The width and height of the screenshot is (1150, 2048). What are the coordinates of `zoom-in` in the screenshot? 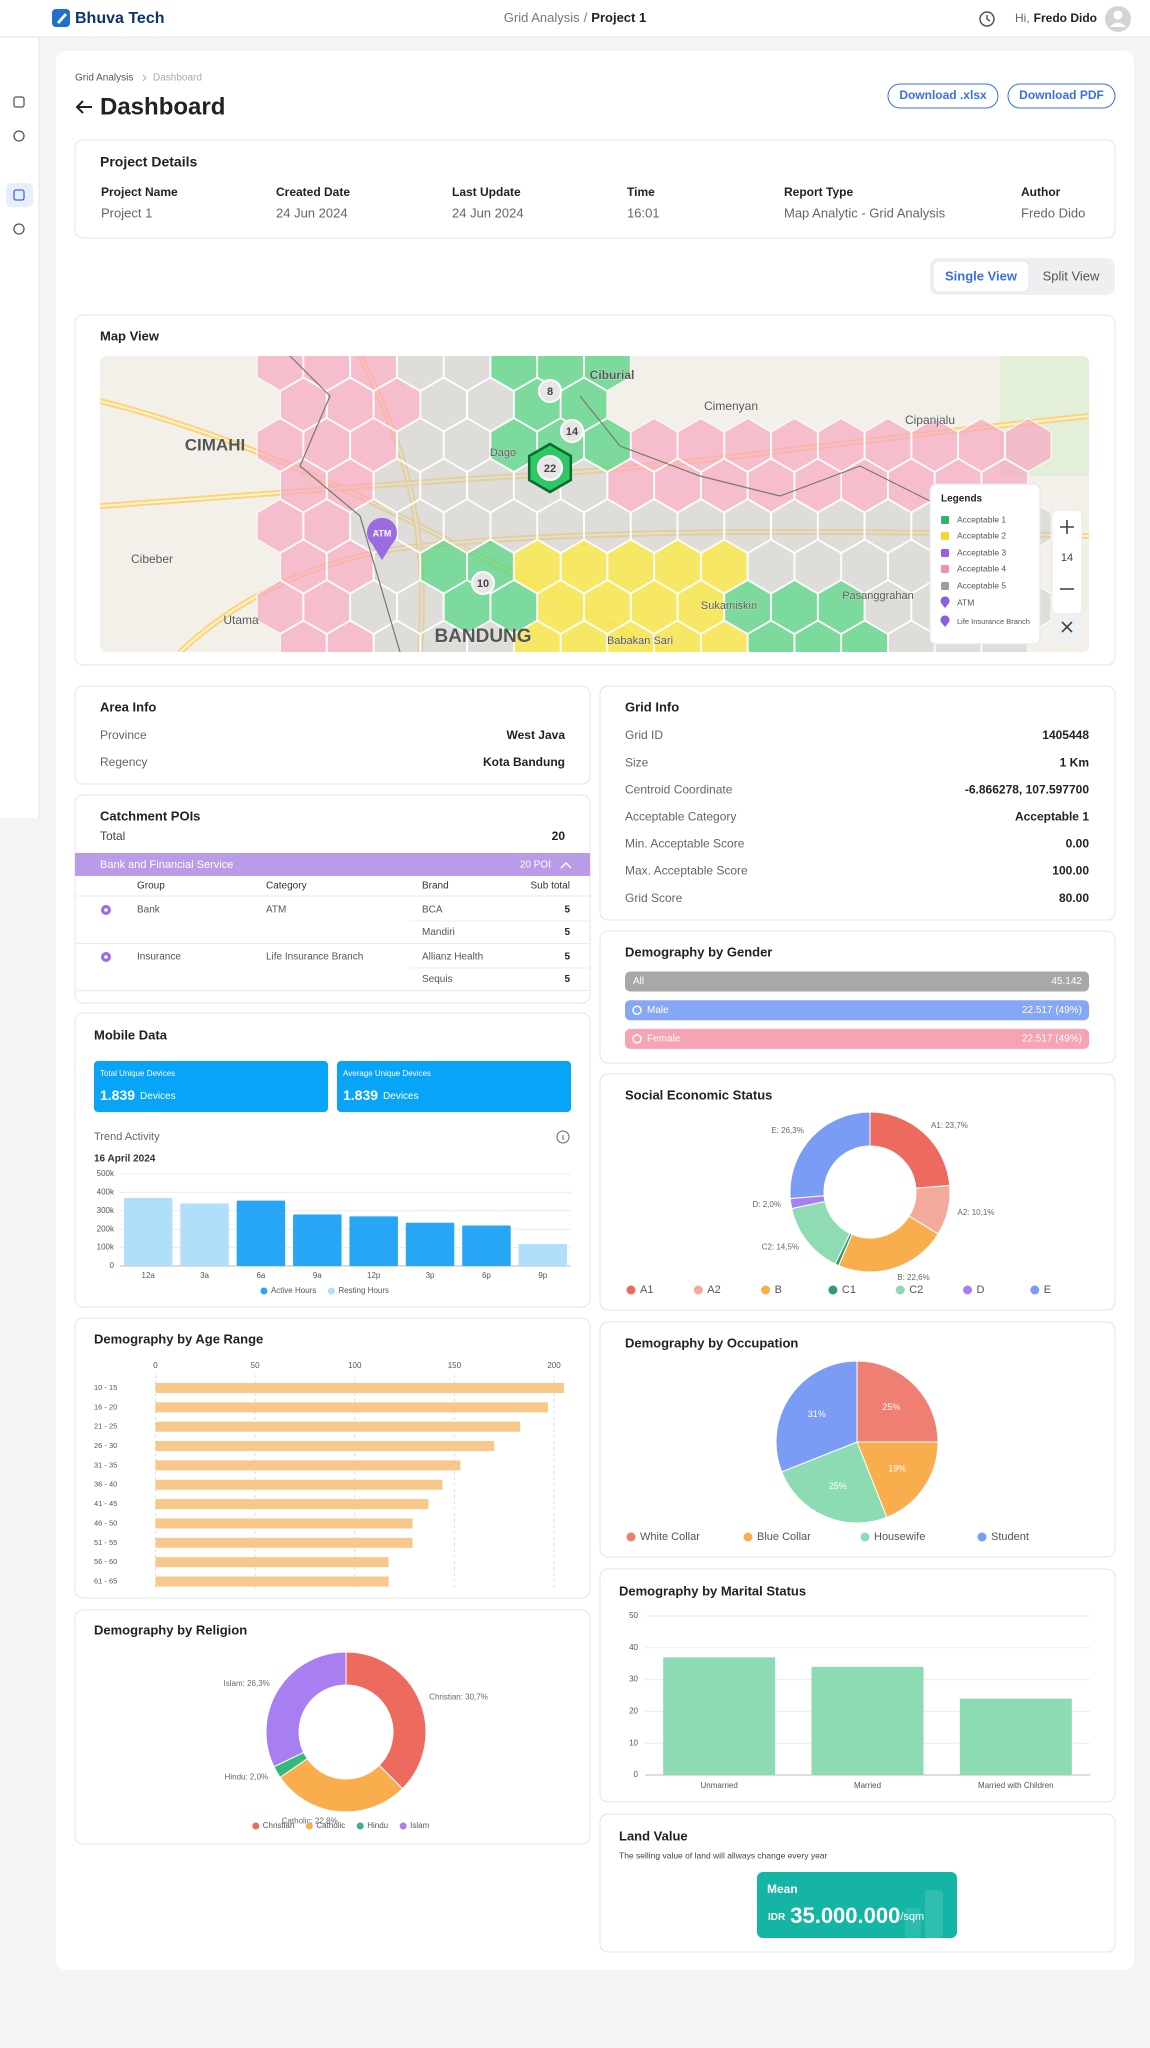 It's located at (1067, 527).